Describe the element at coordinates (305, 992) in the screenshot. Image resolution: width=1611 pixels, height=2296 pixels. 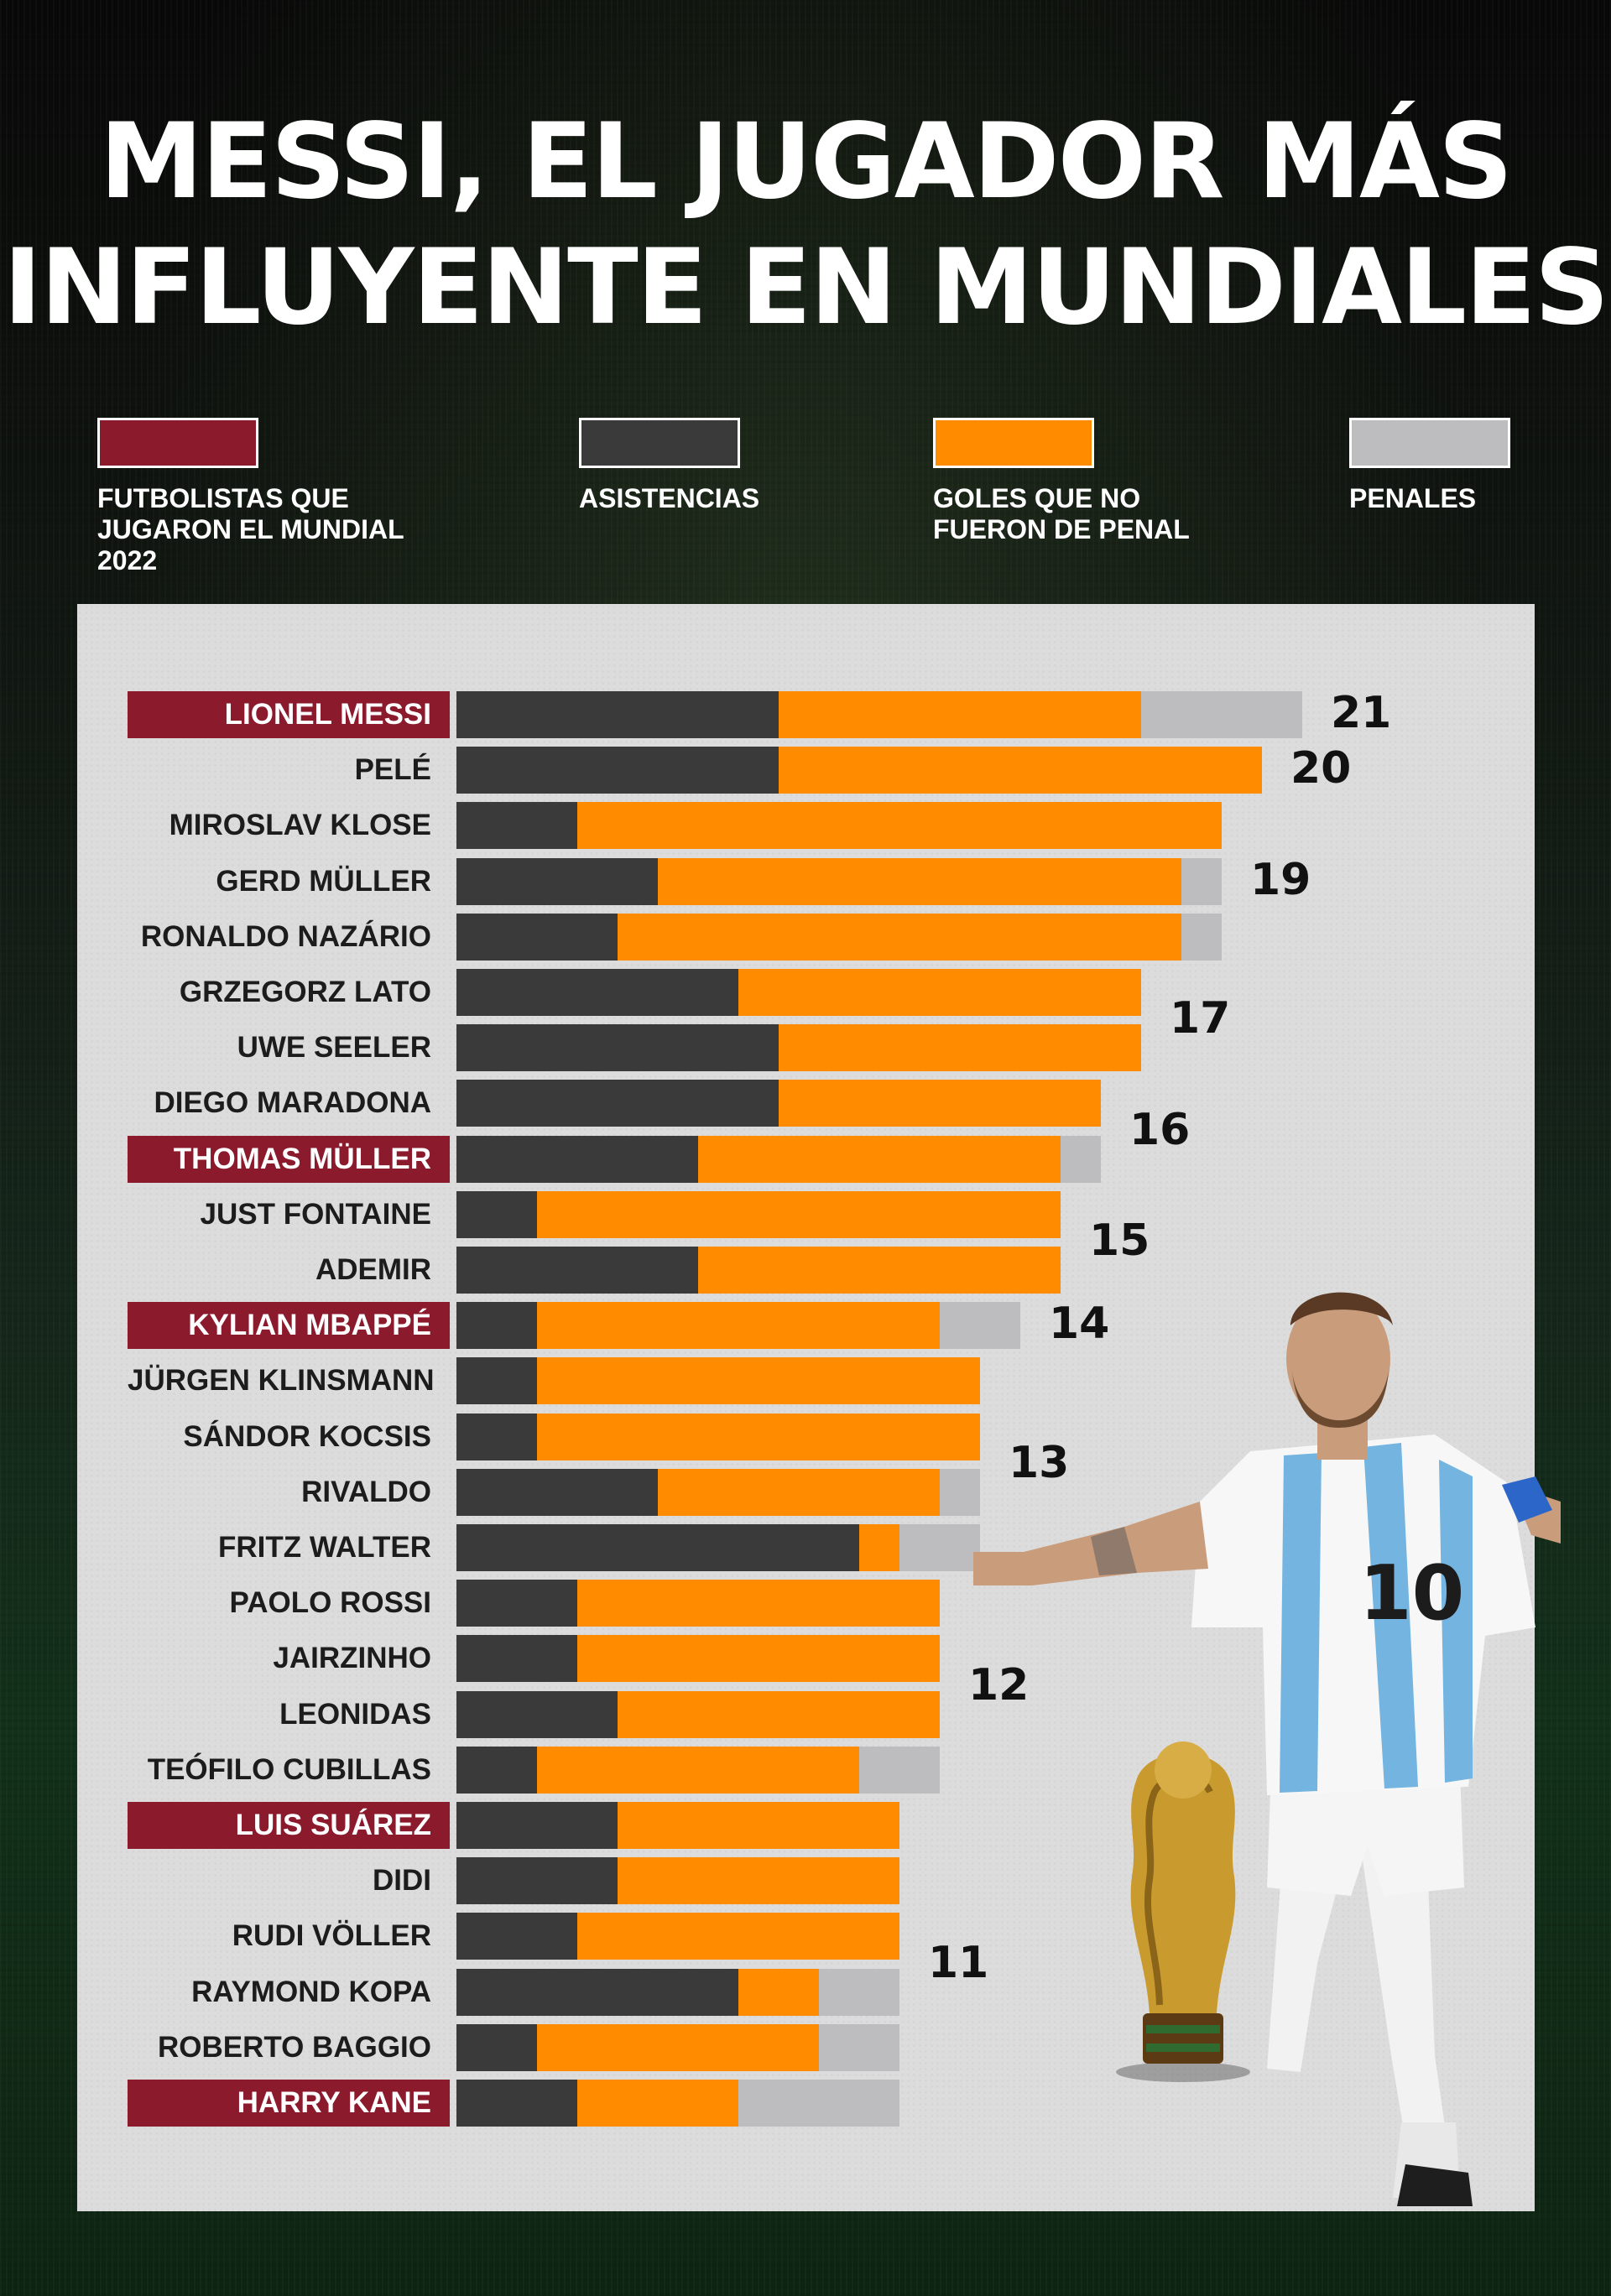
I see `row-label: GRZEGORZ LATO` at that location.